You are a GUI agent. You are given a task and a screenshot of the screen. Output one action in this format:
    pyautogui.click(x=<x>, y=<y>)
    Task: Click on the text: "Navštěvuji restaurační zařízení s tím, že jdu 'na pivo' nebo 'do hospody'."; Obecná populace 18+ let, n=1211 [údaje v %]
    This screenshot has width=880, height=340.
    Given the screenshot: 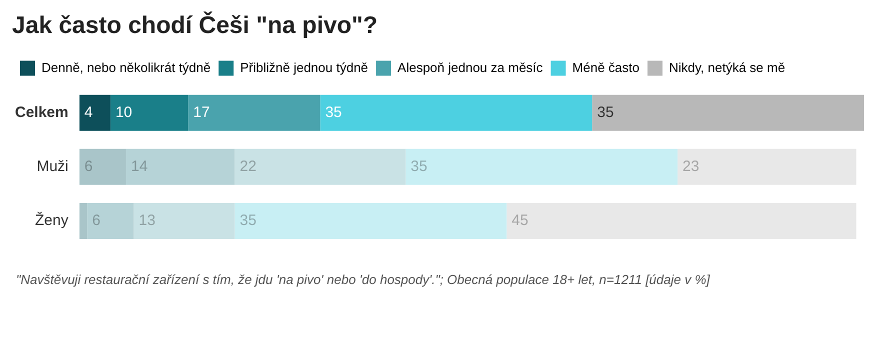 What is the action you would take?
    pyautogui.click(x=363, y=279)
    